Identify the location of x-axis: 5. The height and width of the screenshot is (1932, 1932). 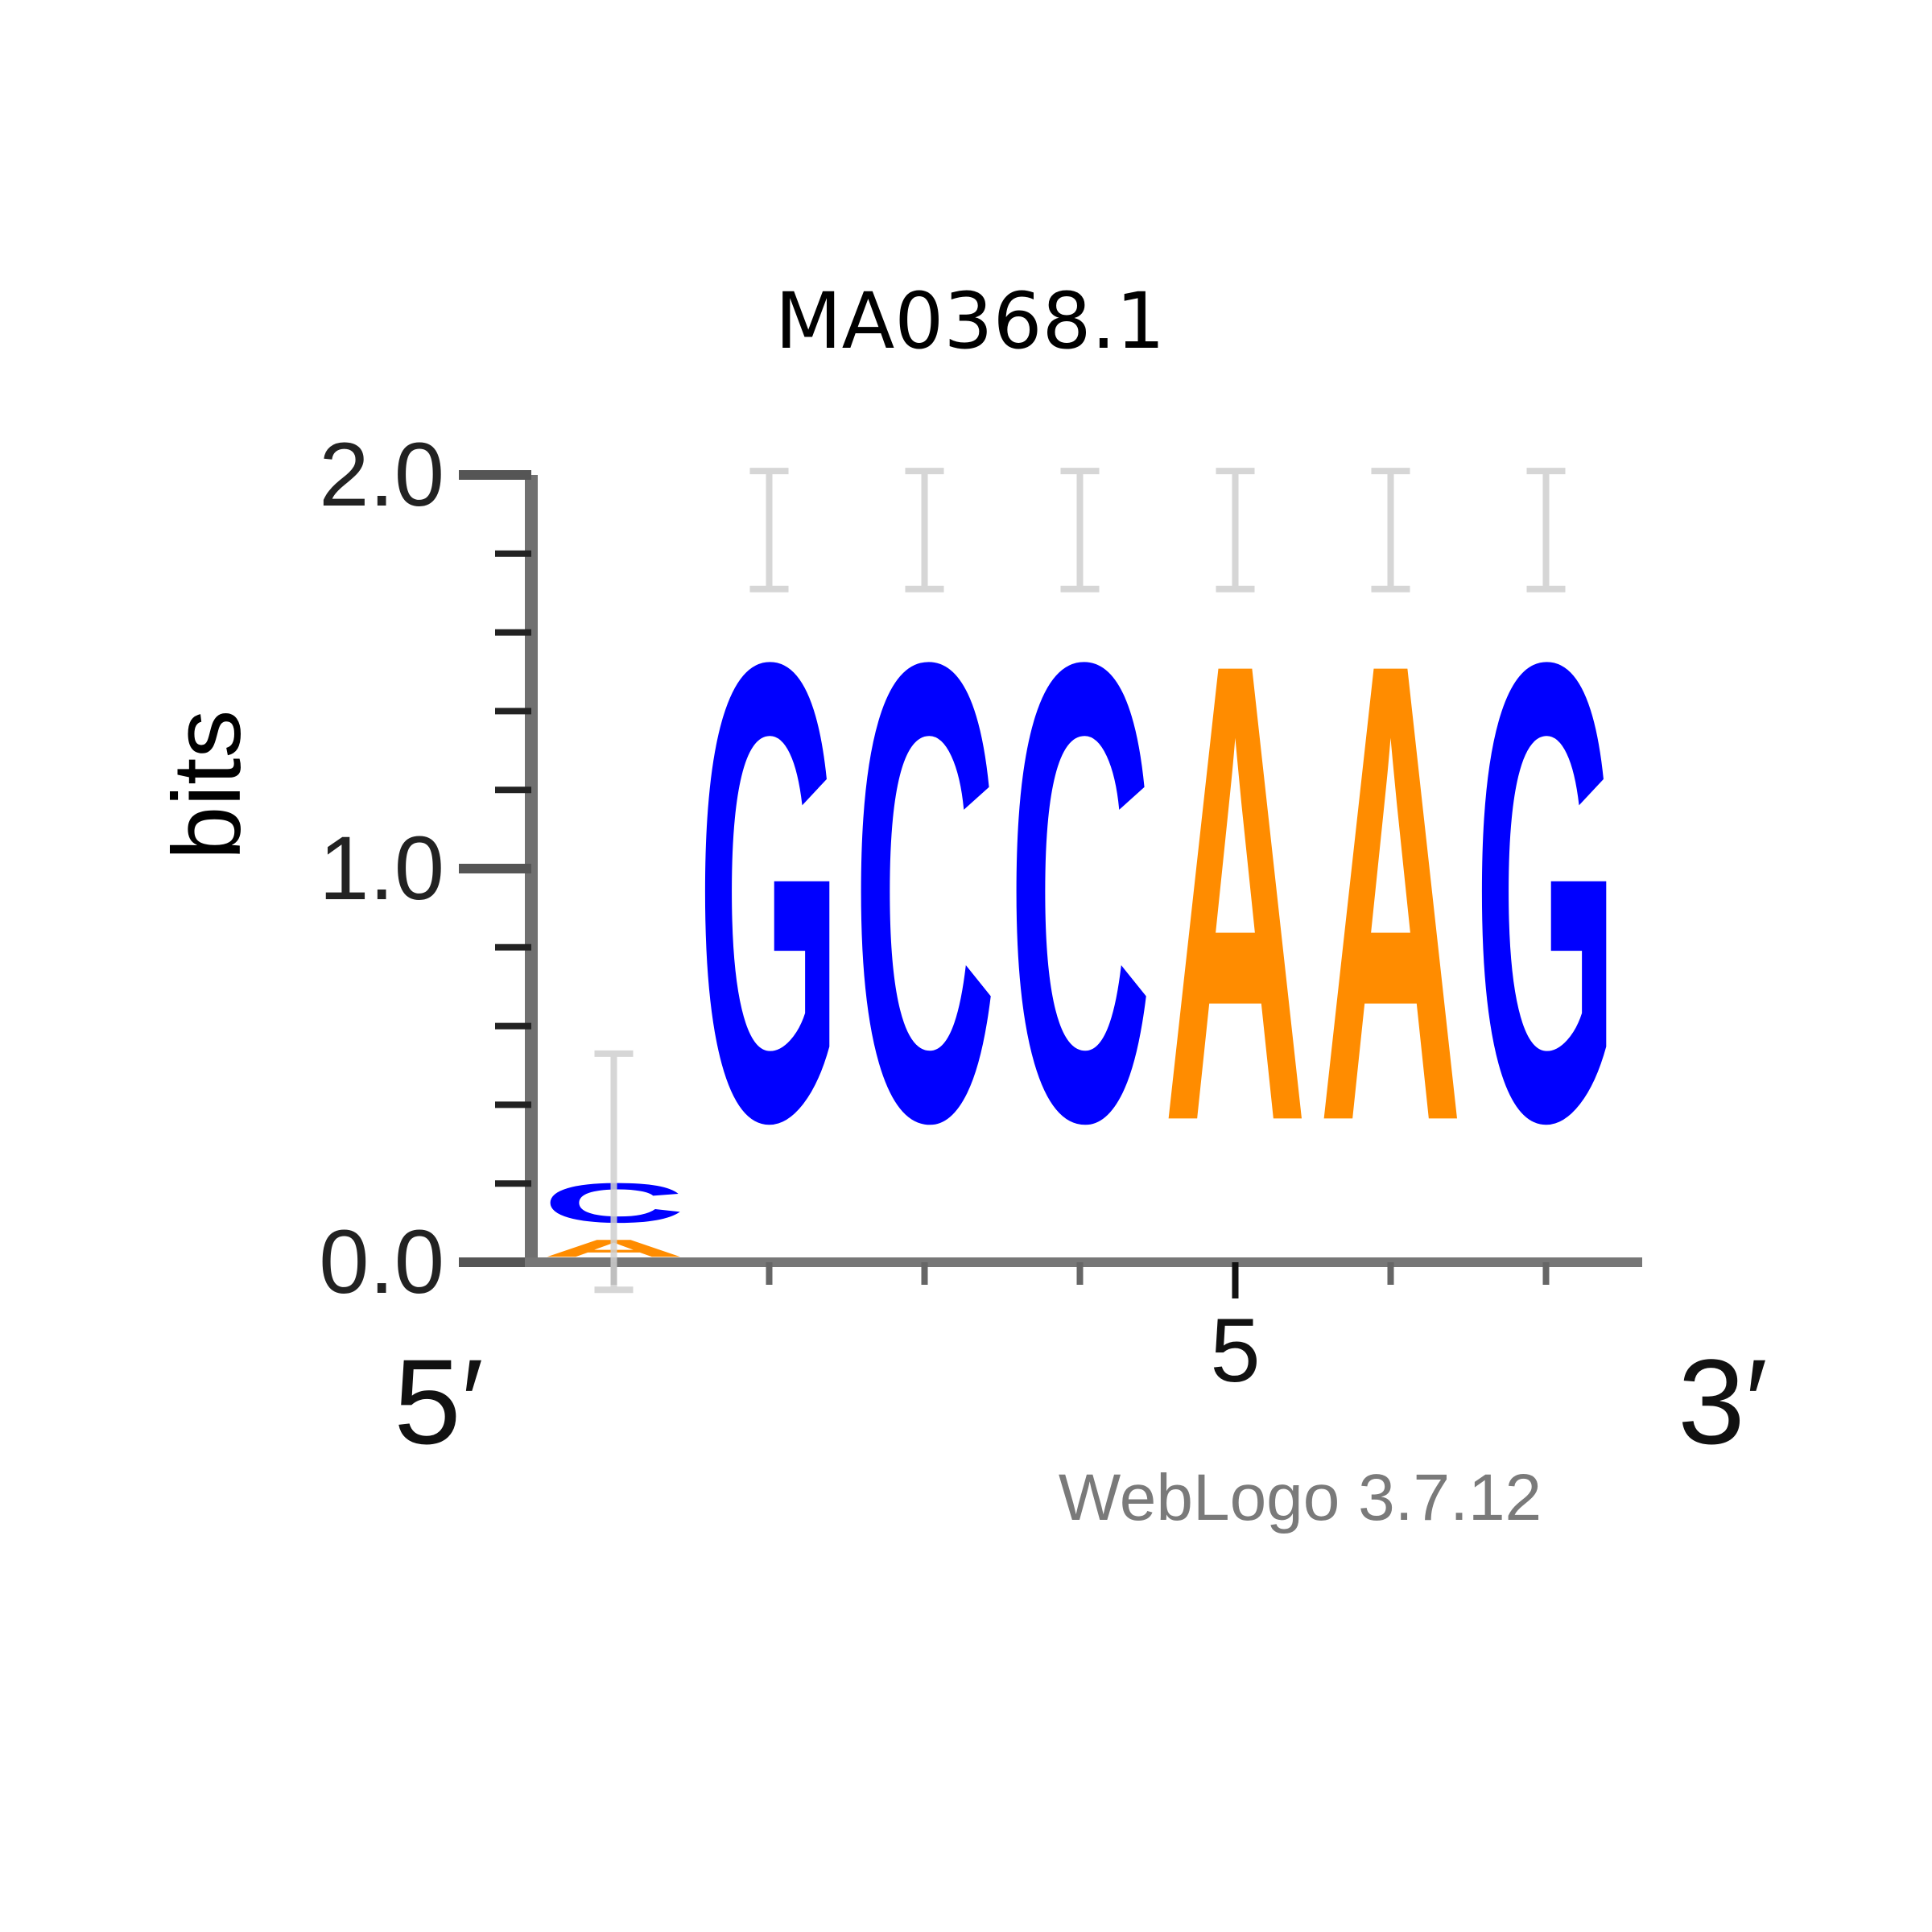
(1083, 1329).